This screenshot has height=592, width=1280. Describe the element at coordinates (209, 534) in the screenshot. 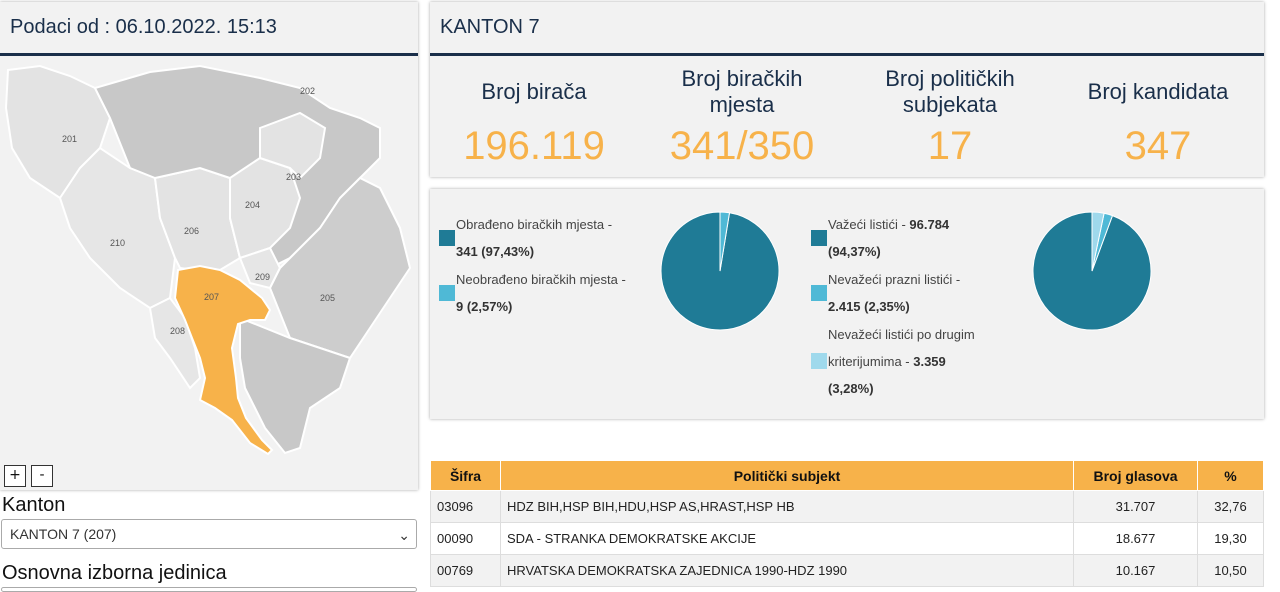

I see `kanton-select: KANTON 7 (207) ⌄` at that location.